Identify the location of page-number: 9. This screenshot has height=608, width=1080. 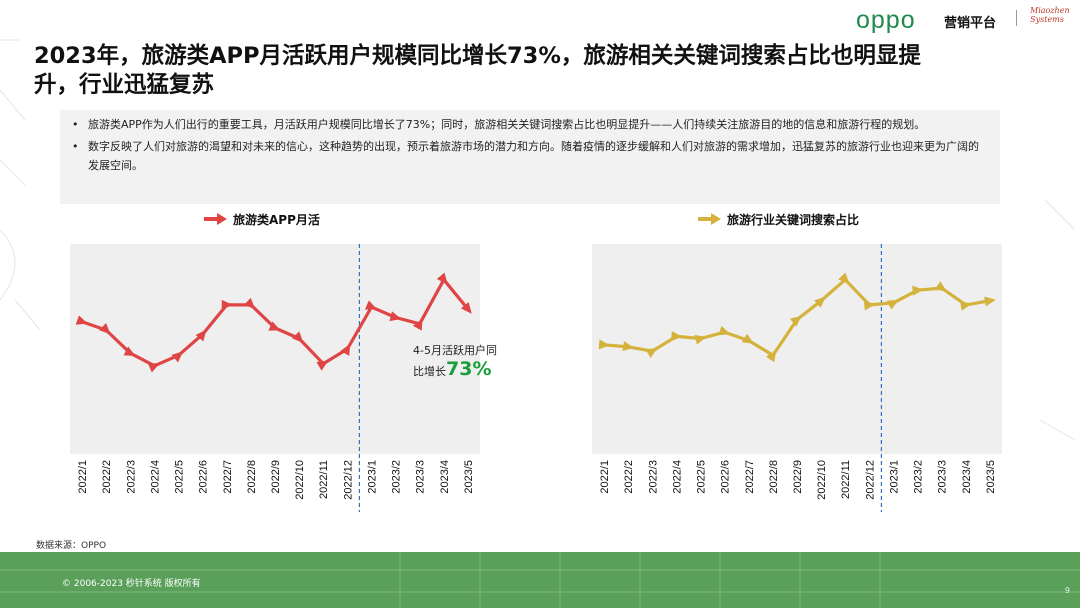
(1067, 590).